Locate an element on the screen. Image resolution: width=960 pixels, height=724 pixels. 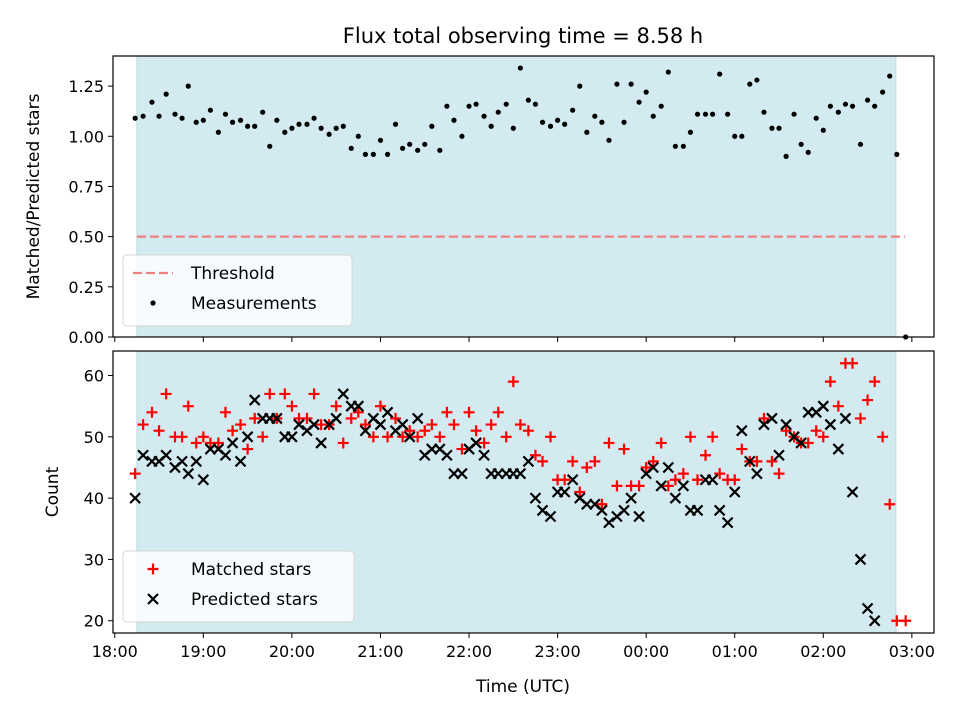
panel-1-y-tick-label: 50 is located at coordinates (94, 437).